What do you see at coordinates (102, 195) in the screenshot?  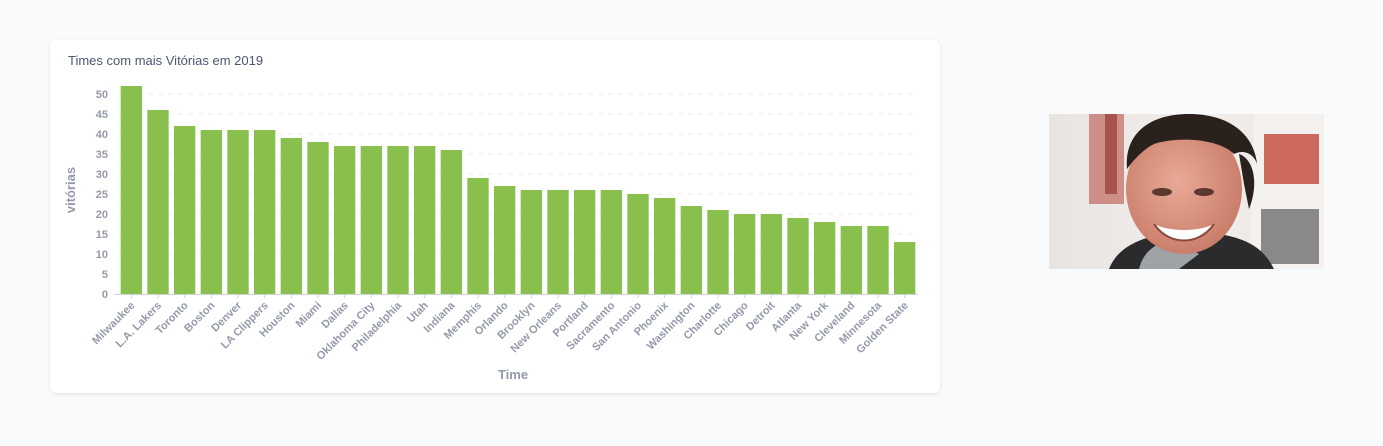 I see `y-tick-label: 25` at bounding box center [102, 195].